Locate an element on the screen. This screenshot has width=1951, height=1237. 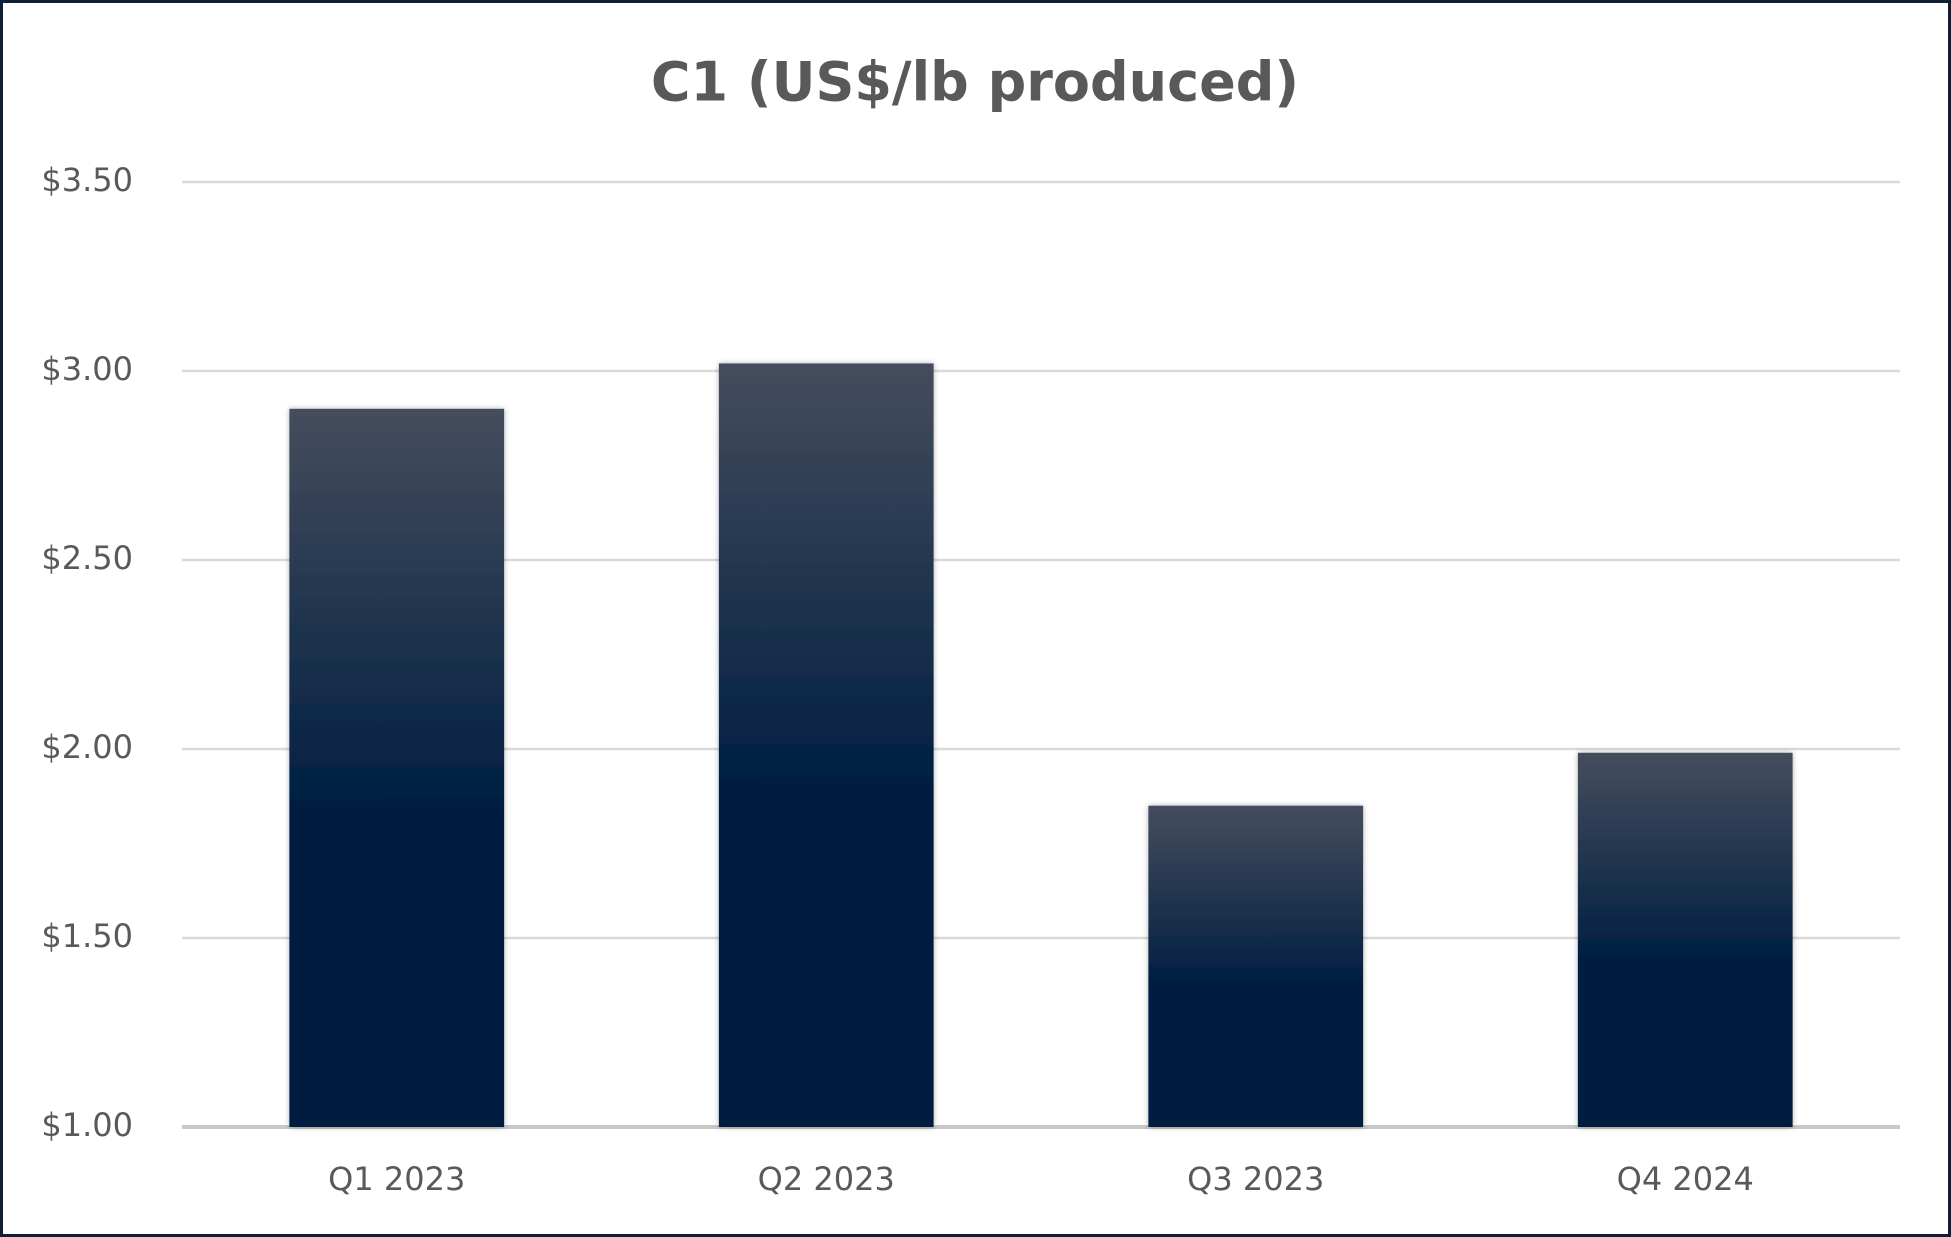
x-tick-label: Q3 2023 is located at coordinates (1255, 1179).